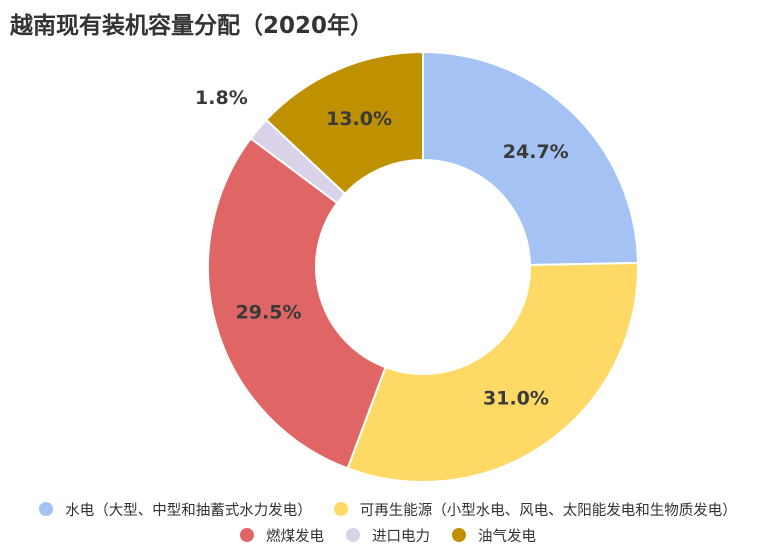  I want to click on legend-label-coal: 燃煤发电, so click(295, 536).